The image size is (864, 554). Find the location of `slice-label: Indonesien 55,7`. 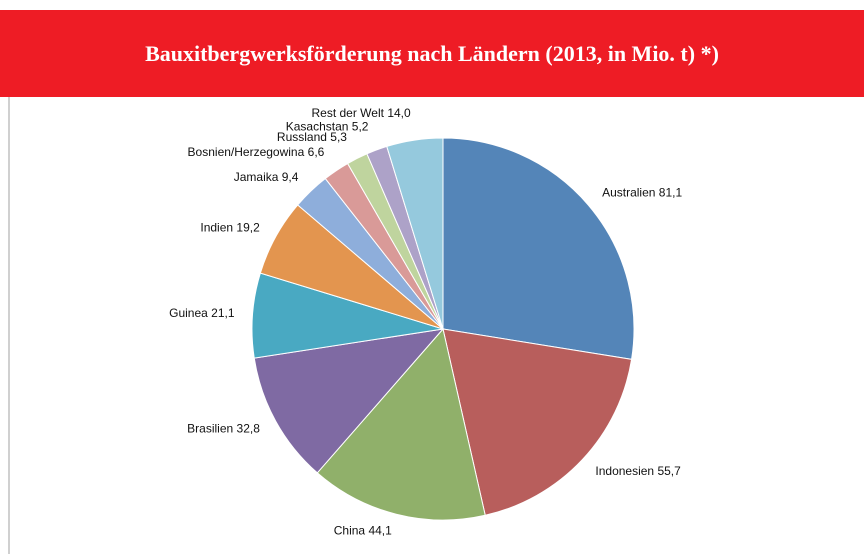

slice-label: Indonesien 55,7 is located at coordinates (638, 471).